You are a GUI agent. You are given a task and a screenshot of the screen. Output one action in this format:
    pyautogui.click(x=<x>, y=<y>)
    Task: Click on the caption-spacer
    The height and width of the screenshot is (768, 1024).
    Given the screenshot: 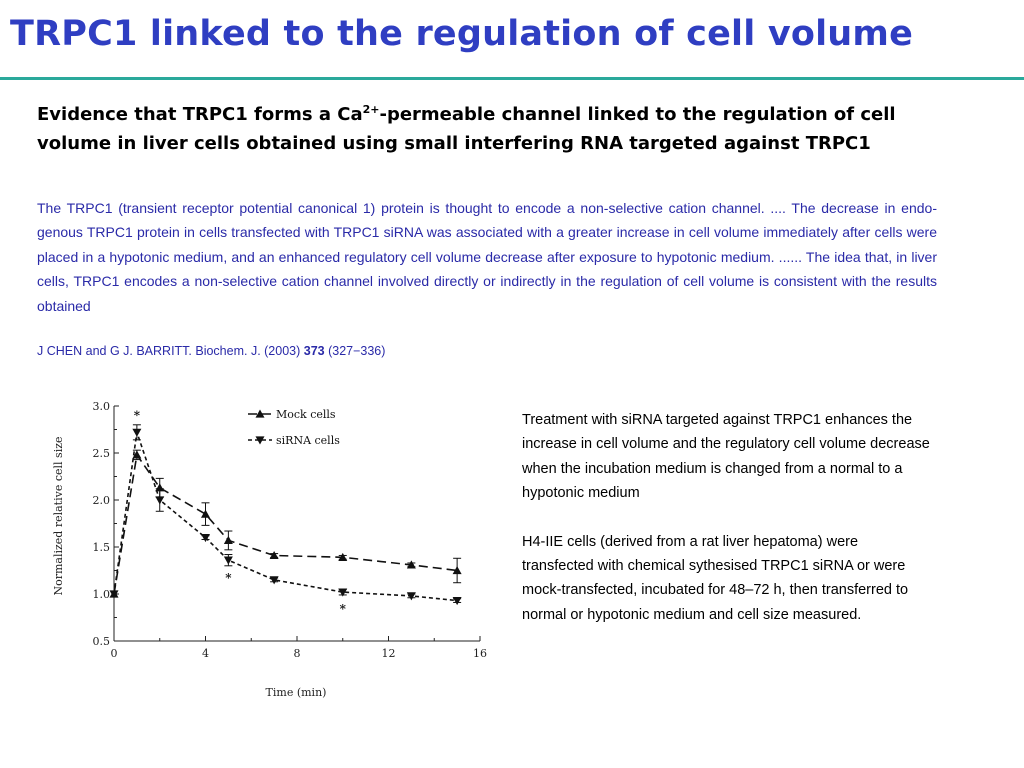 What is the action you would take?
    pyautogui.click(x=727, y=518)
    